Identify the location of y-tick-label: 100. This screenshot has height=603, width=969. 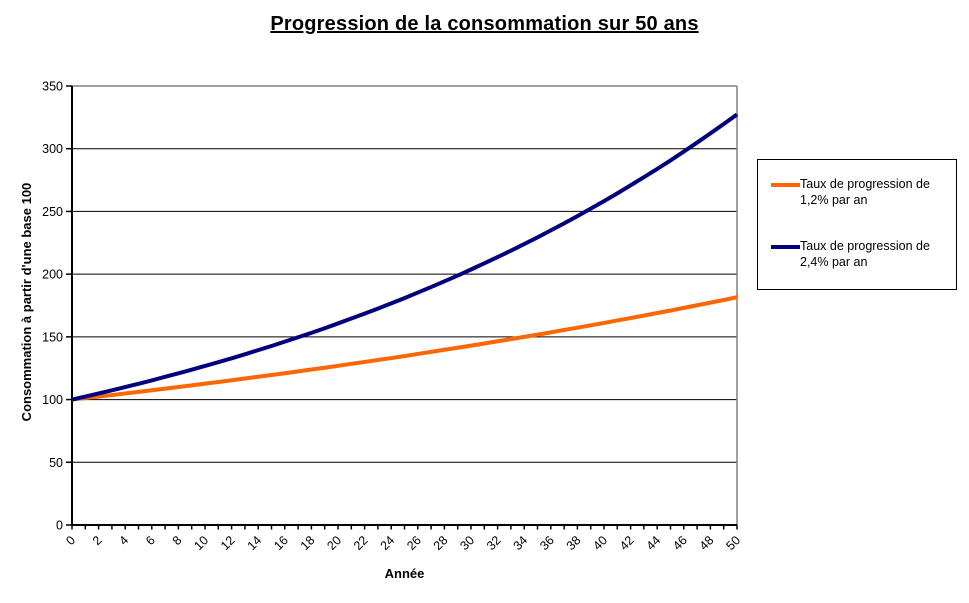
(52, 400).